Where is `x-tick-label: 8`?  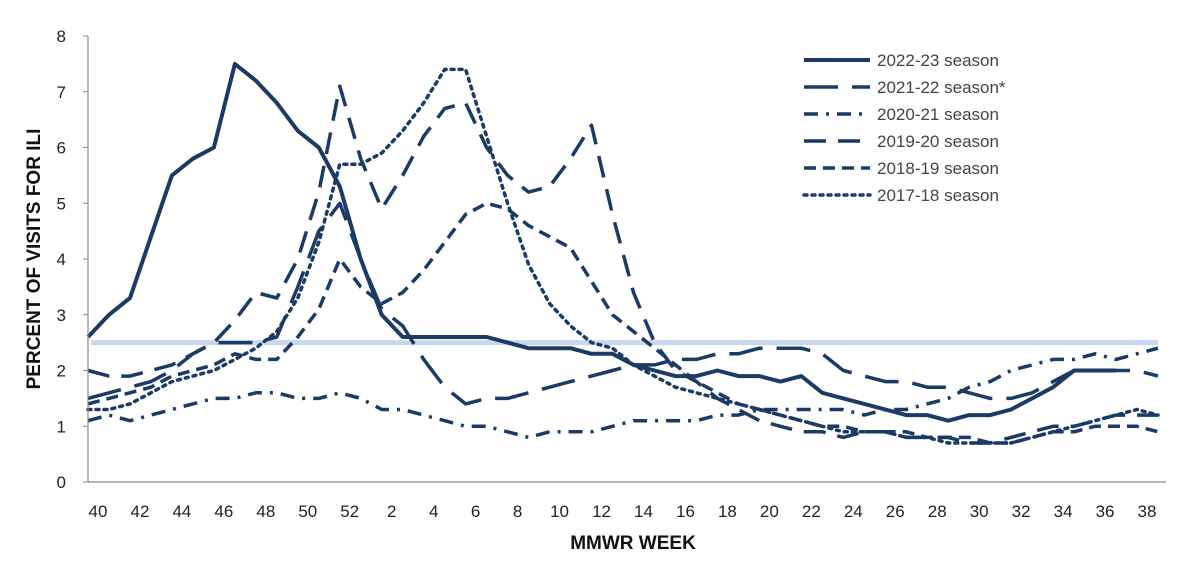
x-tick-label: 8 is located at coordinates (517, 511).